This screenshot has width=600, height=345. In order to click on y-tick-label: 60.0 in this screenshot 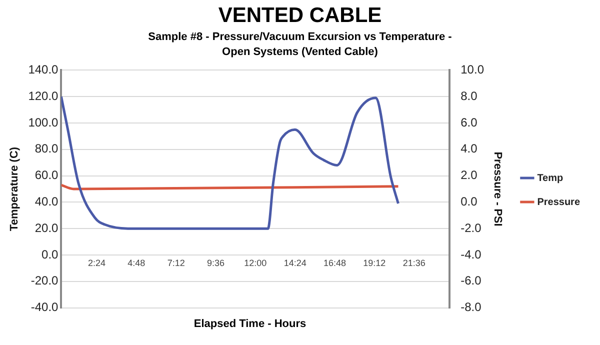, I will do `click(46, 175)`.